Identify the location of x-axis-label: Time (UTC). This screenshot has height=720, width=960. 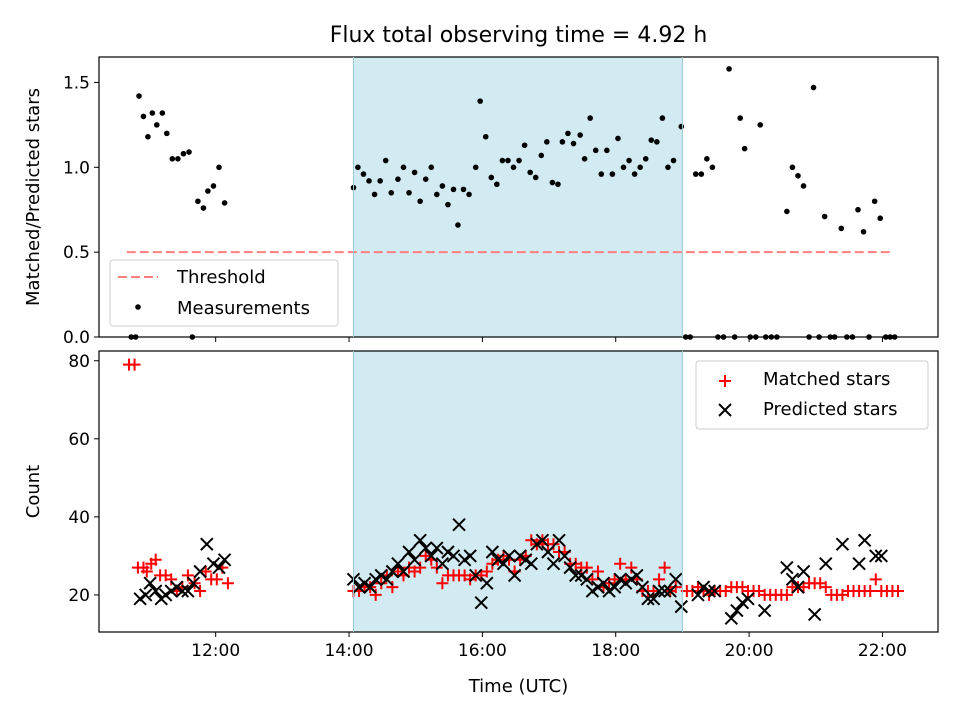
(518, 686).